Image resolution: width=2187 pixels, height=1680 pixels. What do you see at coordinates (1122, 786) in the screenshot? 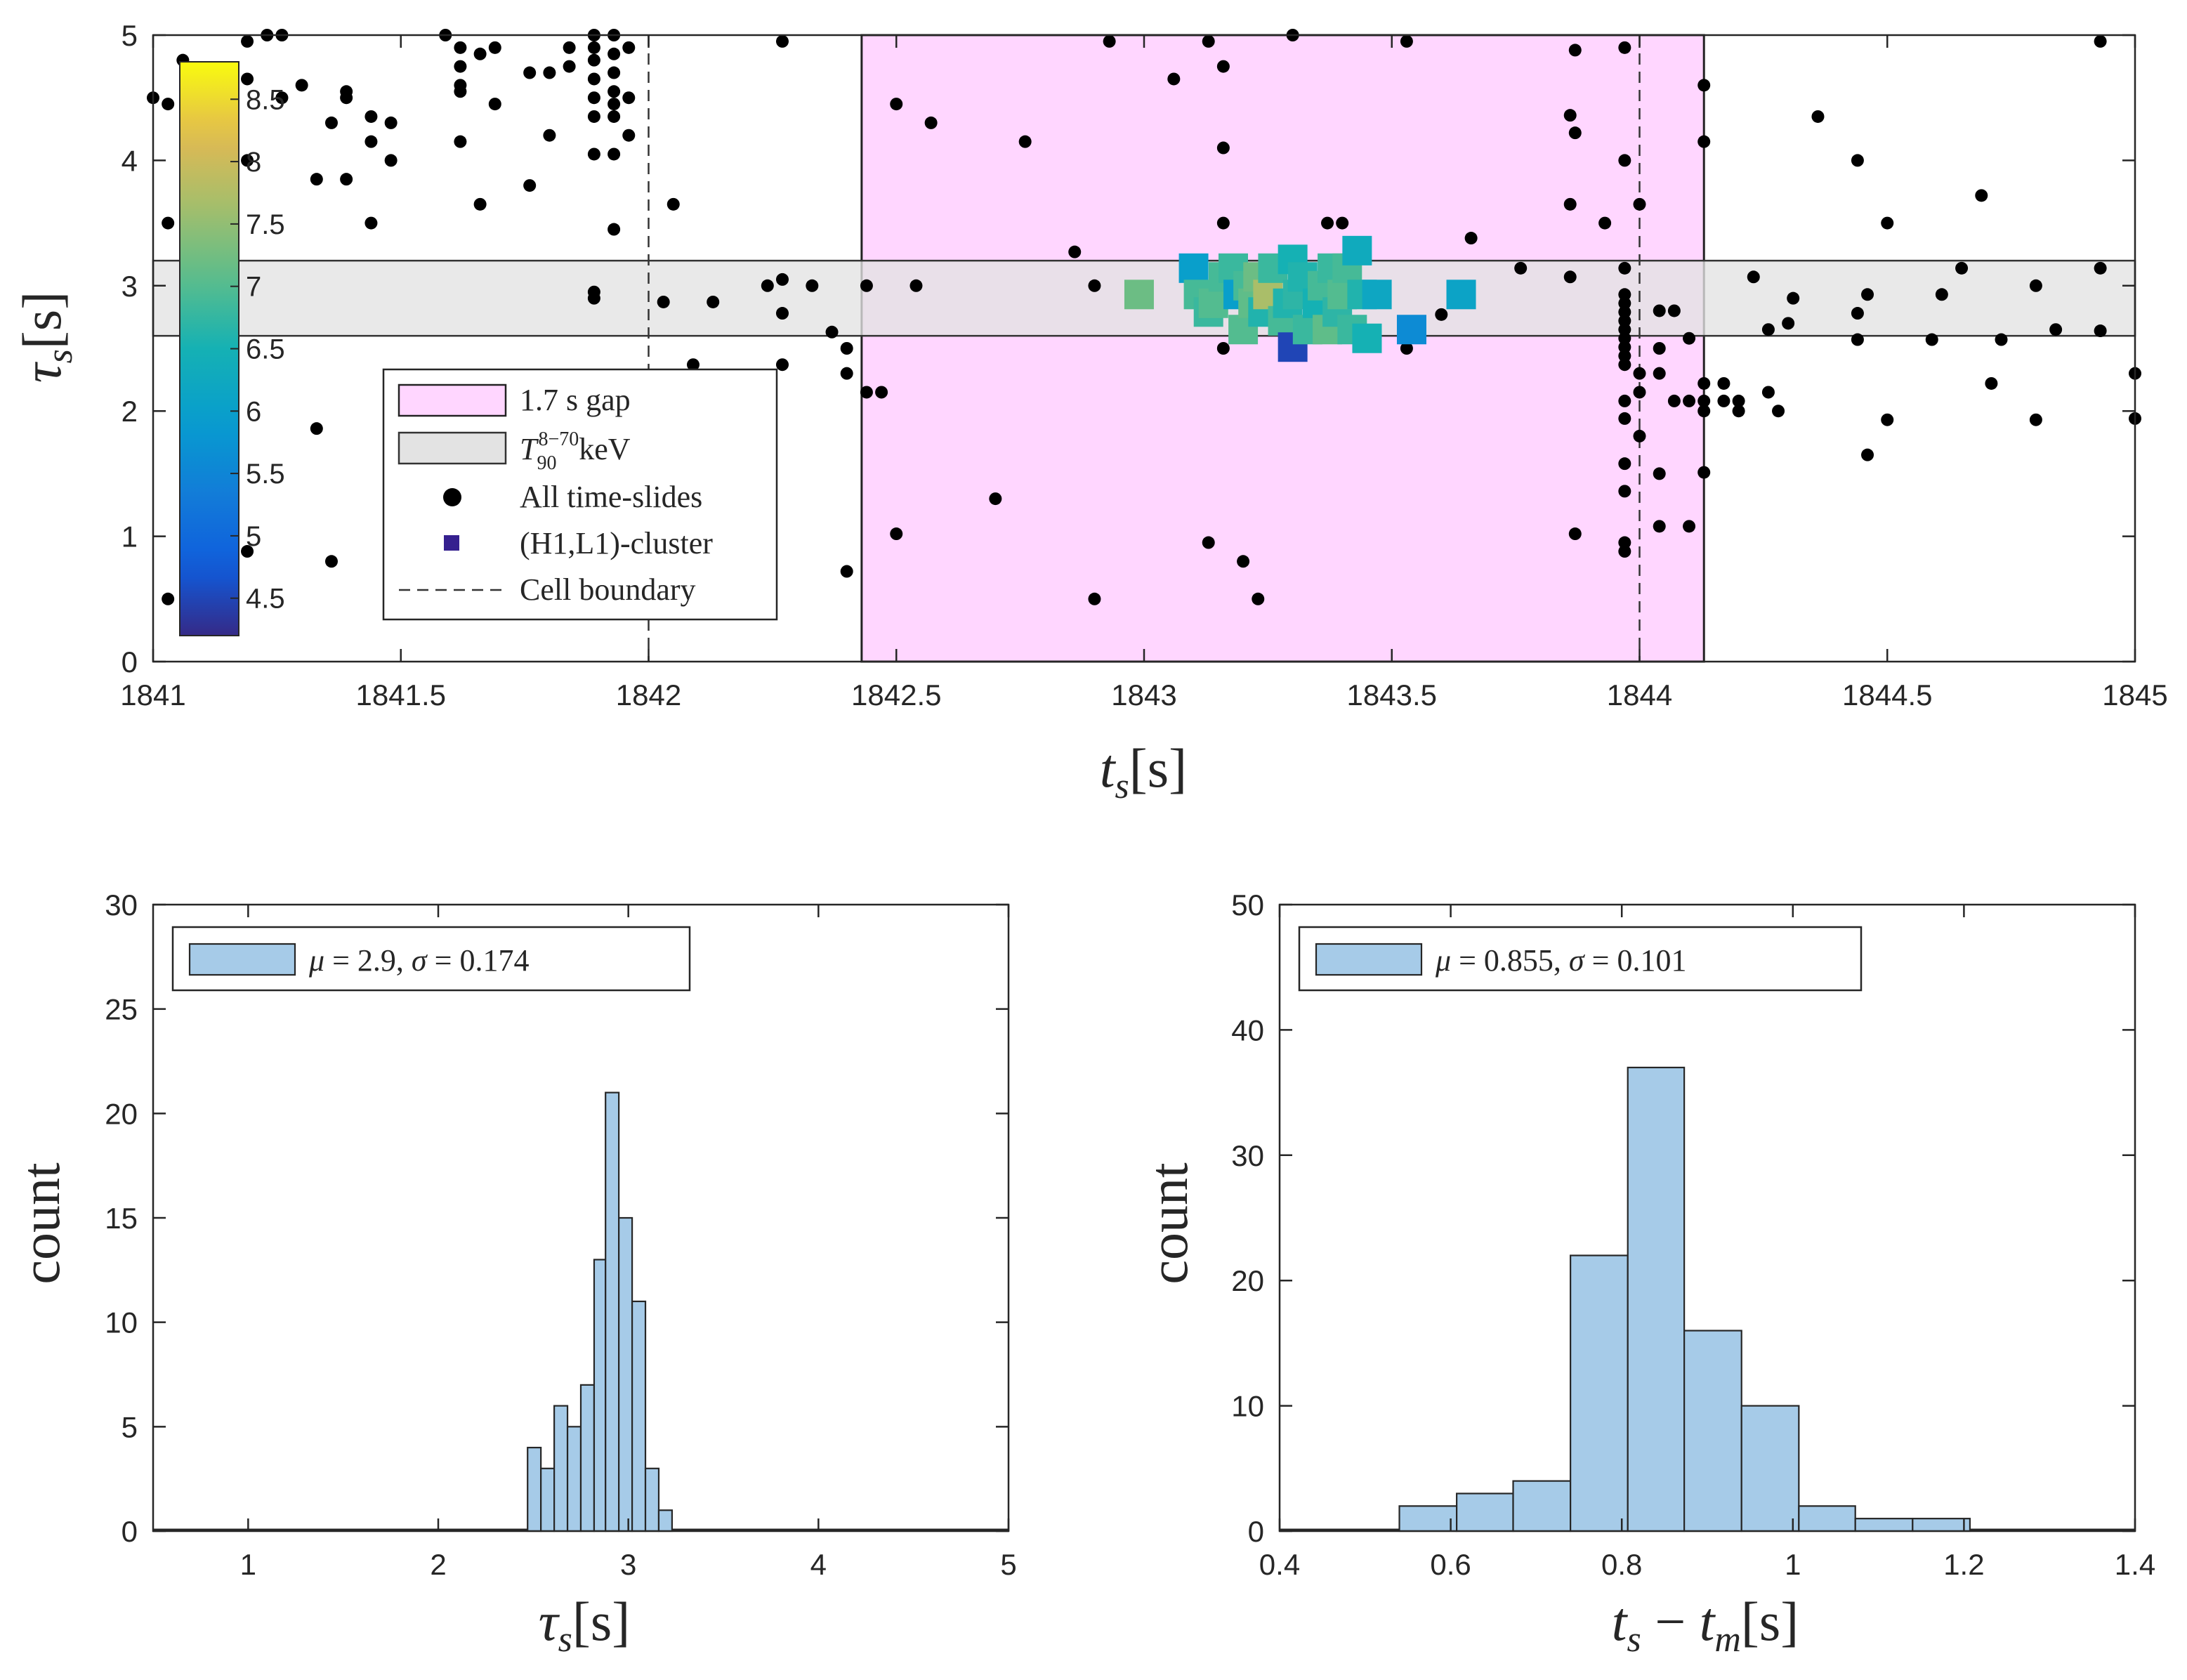
I see `scatter-x-label-sub: s` at bounding box center [1122, 786].